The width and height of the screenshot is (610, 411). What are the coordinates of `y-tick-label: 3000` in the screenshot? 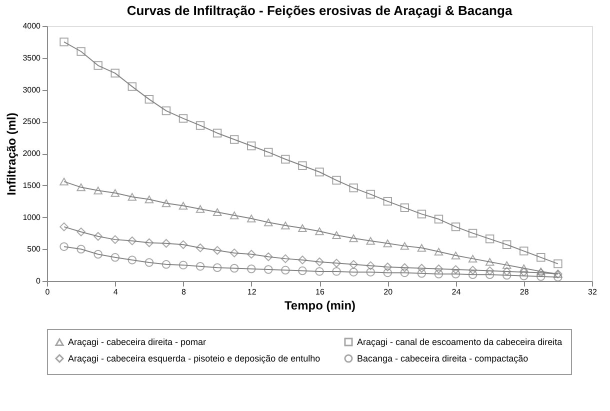 It's located at (32, 89).